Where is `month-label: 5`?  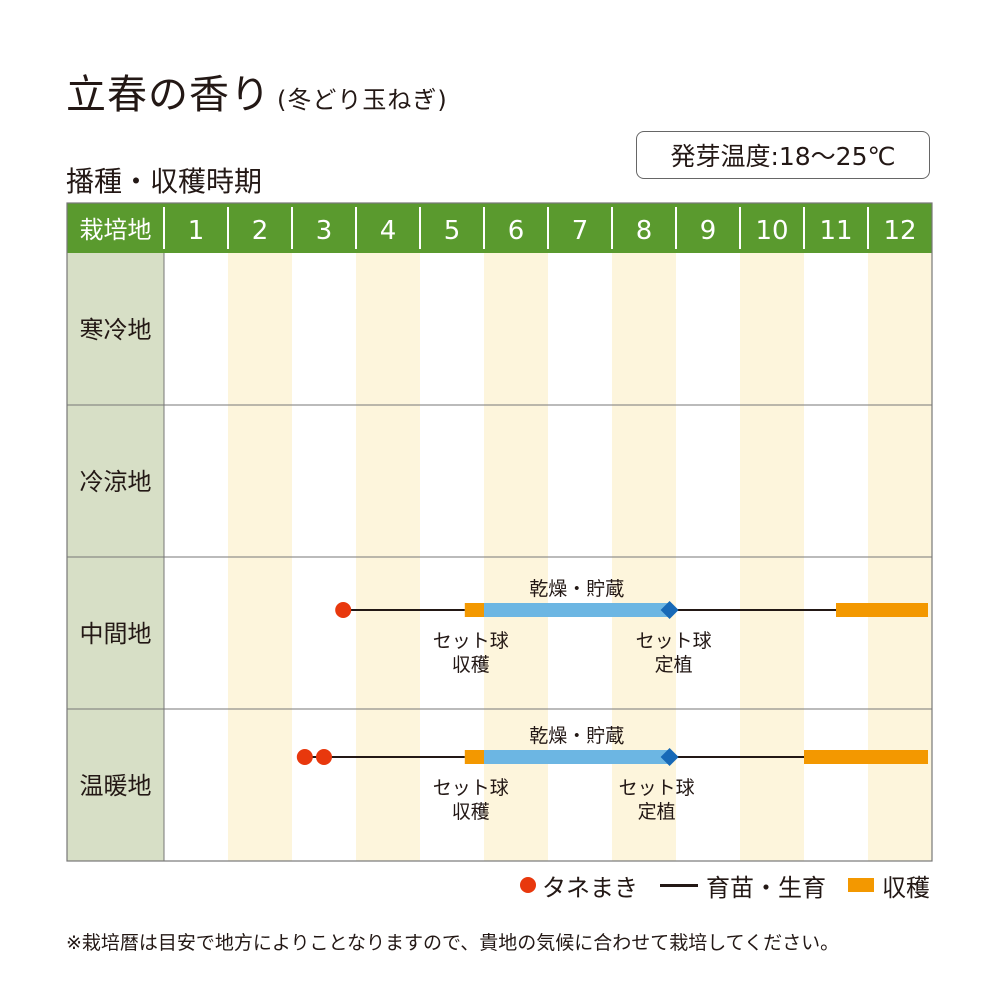
month-label: 5 is located at coordinates (452, 231).